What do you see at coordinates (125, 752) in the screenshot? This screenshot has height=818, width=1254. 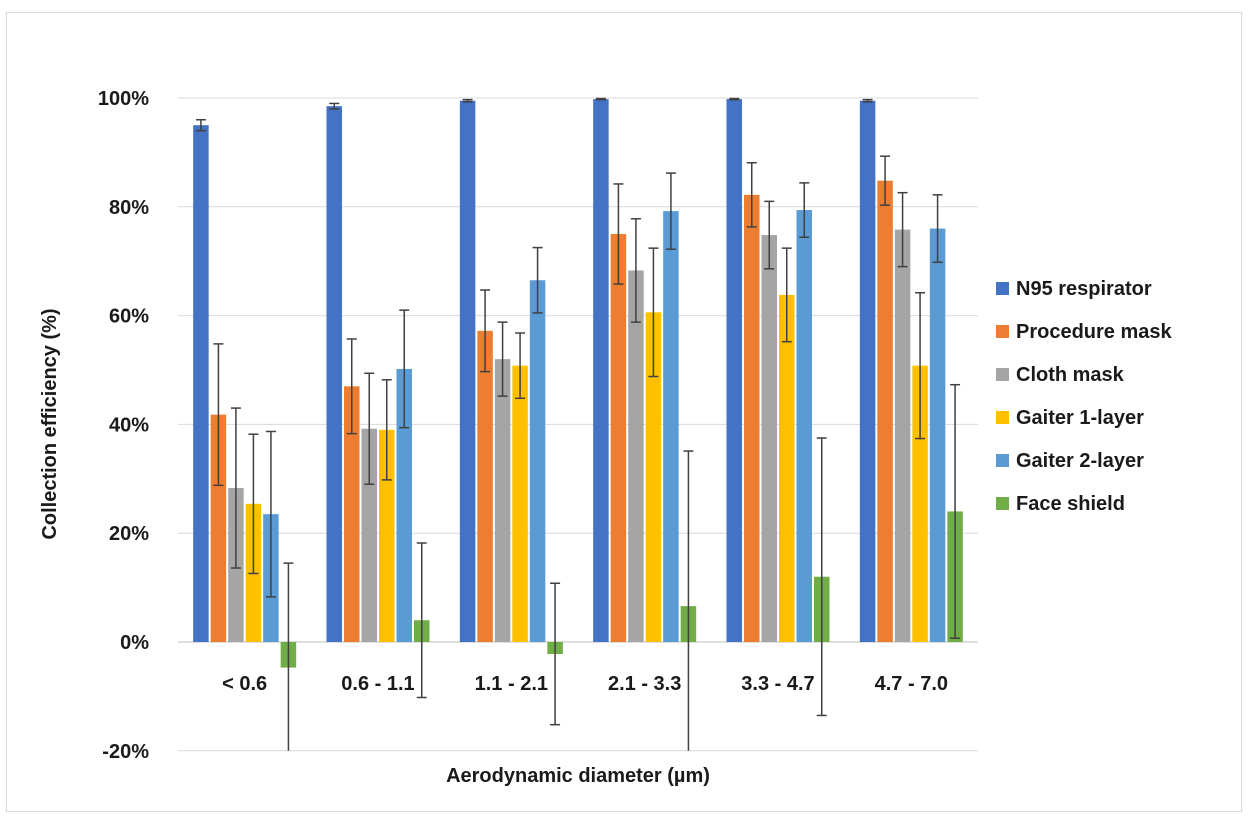 I see `y-tick-label: -20%` at bounding box center [125, 752].